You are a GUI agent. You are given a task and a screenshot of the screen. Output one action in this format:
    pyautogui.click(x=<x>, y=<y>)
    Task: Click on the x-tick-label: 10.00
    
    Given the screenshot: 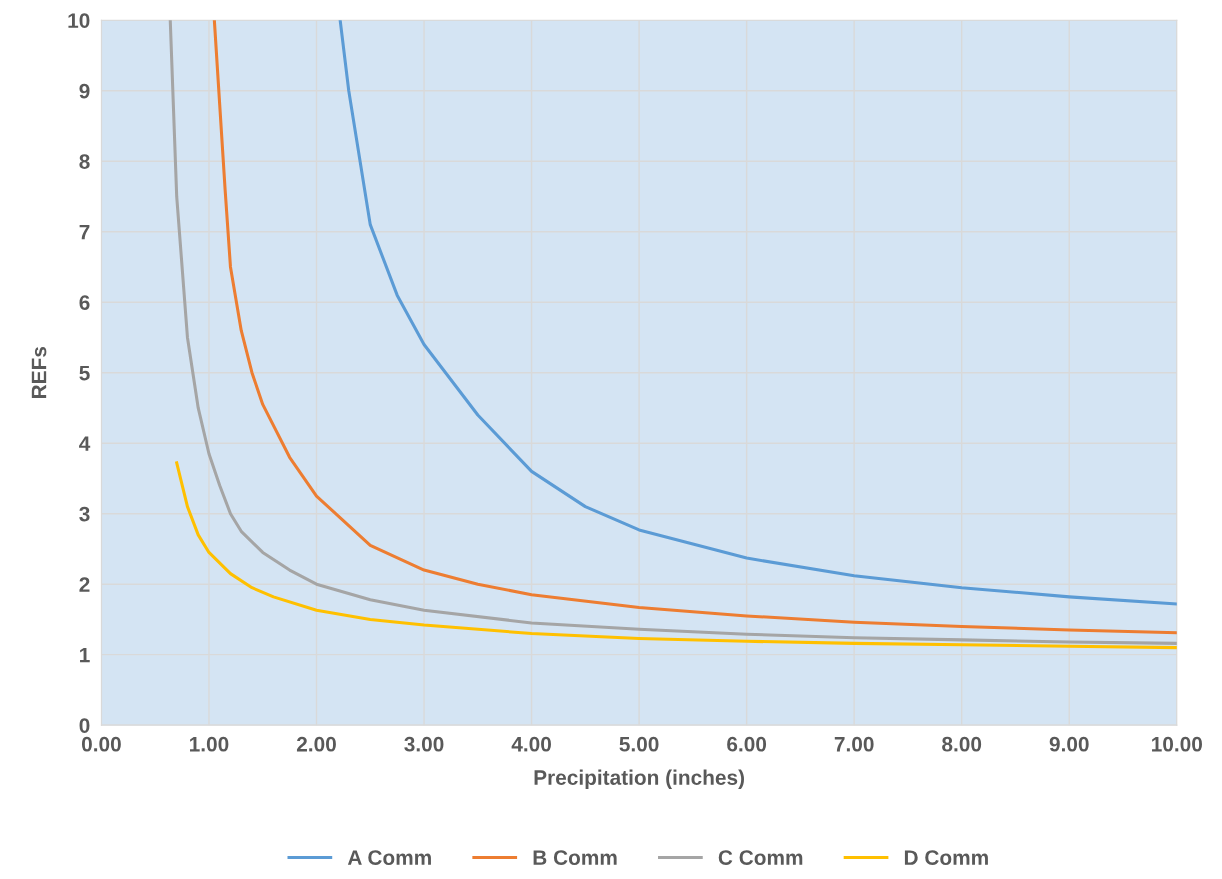 What is the action you would take?
    pyautogui.click(x=1177, y=744)
    